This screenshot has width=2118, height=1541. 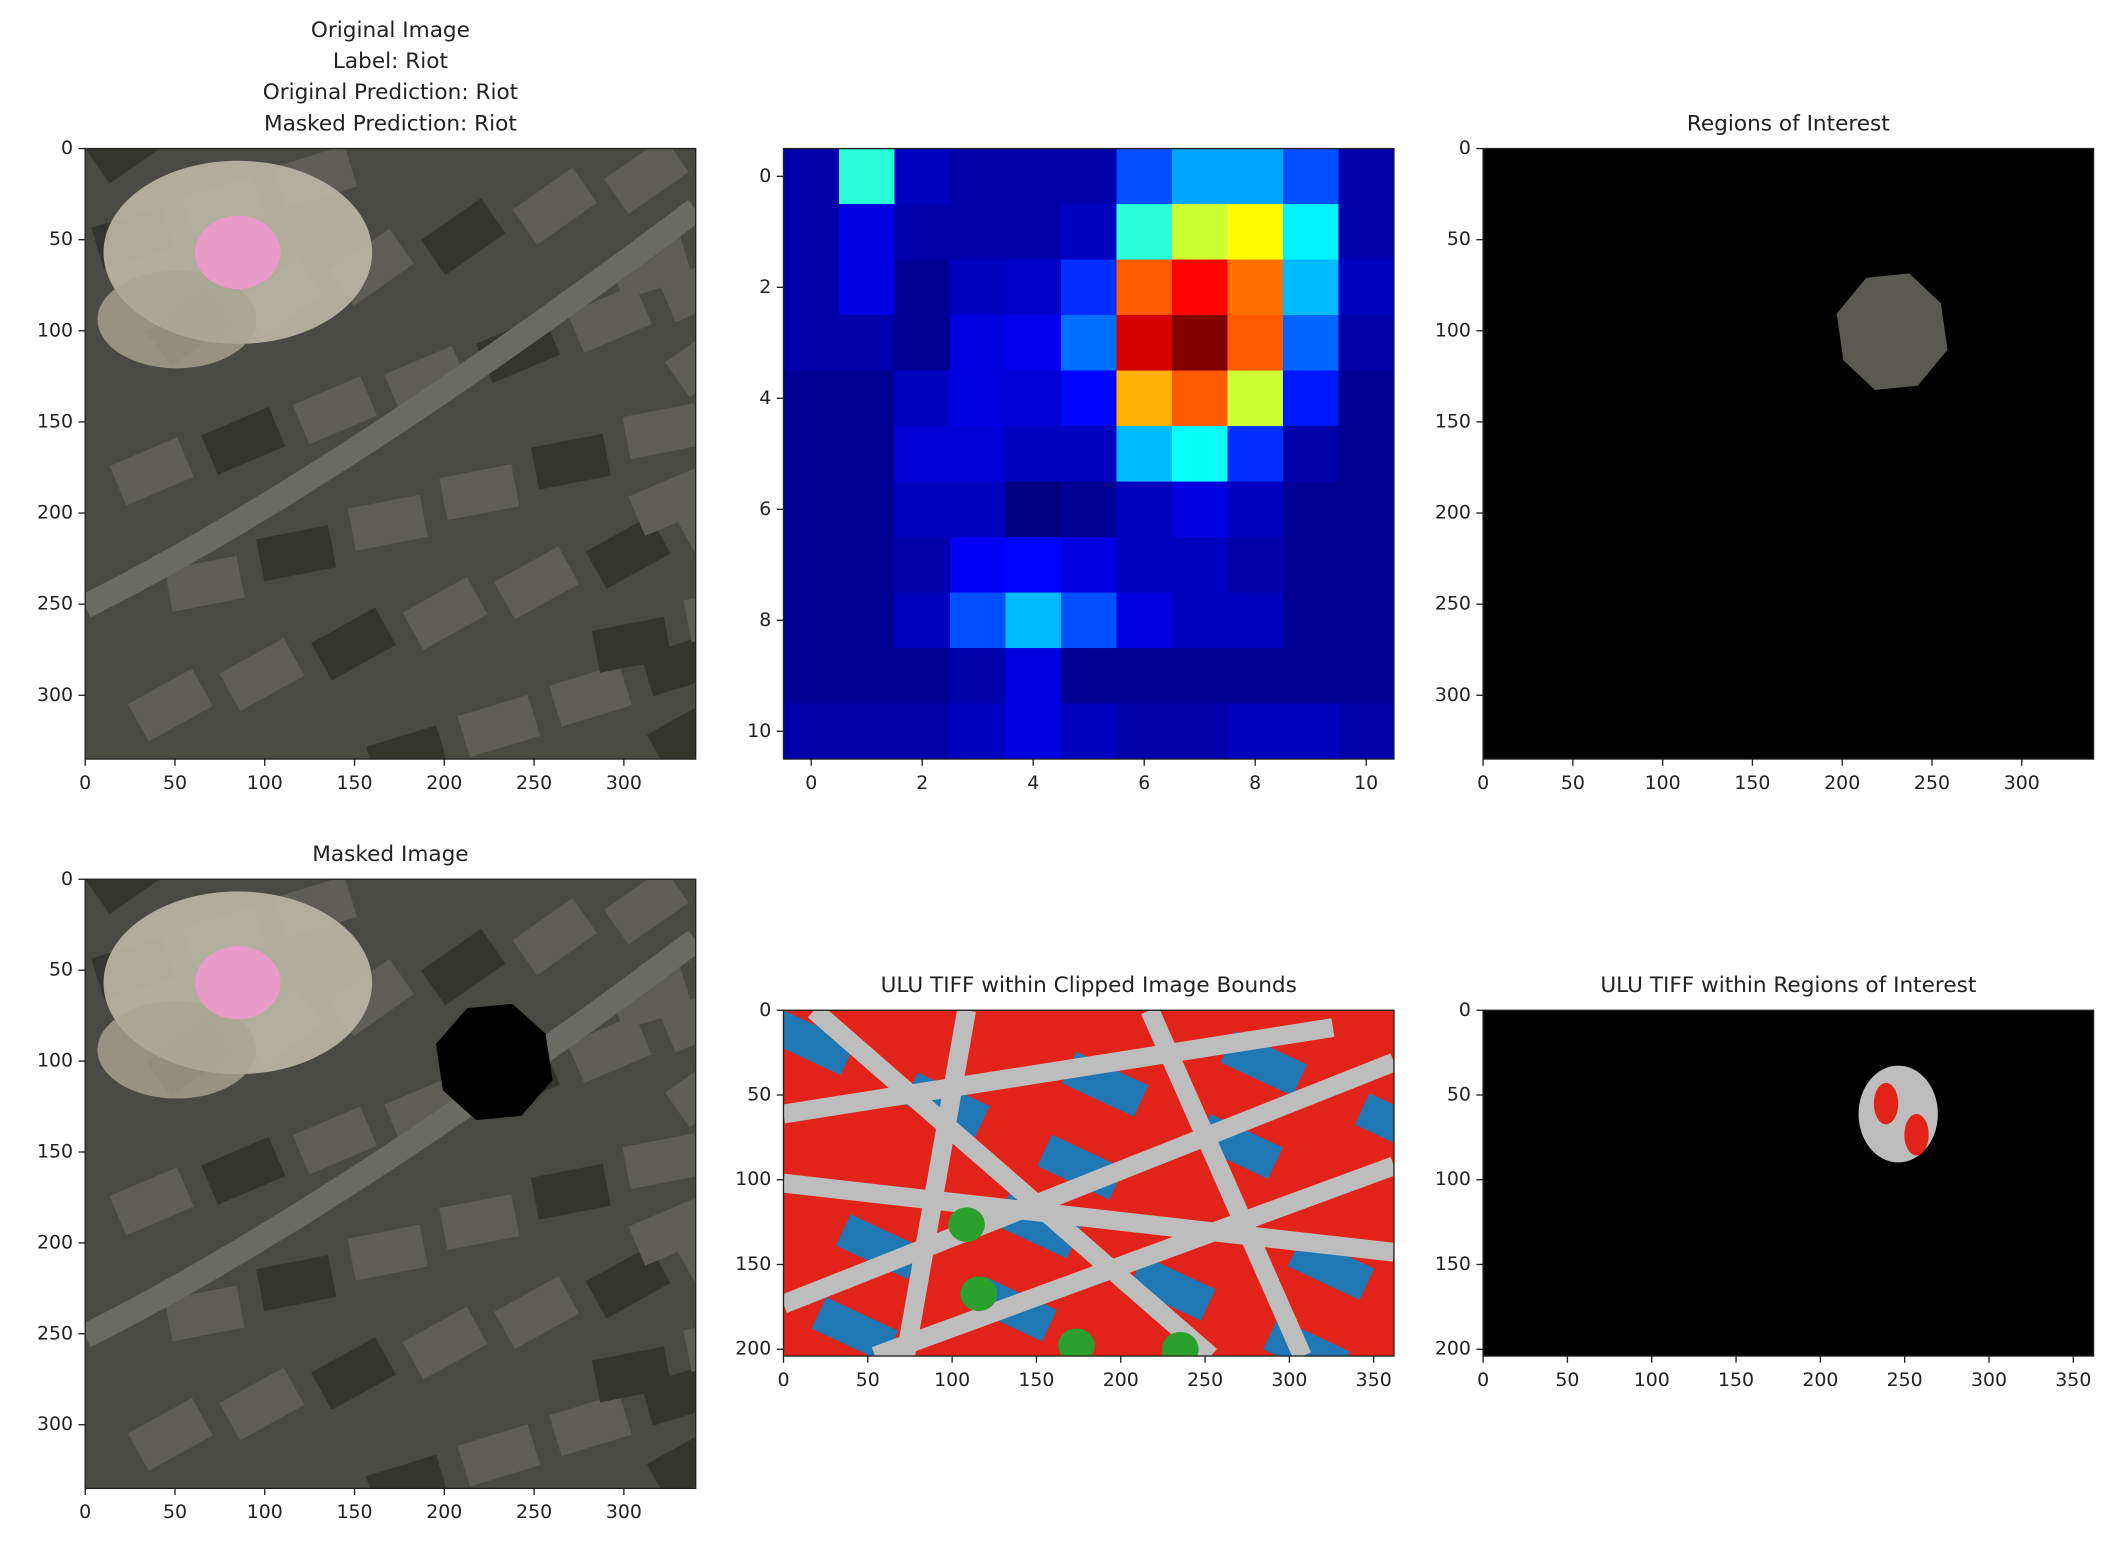 What do you see at coordinates (1788, 123) in the screenshot?
I see `panel-title: Regions of Interest` at bounding box center [1788, 123].